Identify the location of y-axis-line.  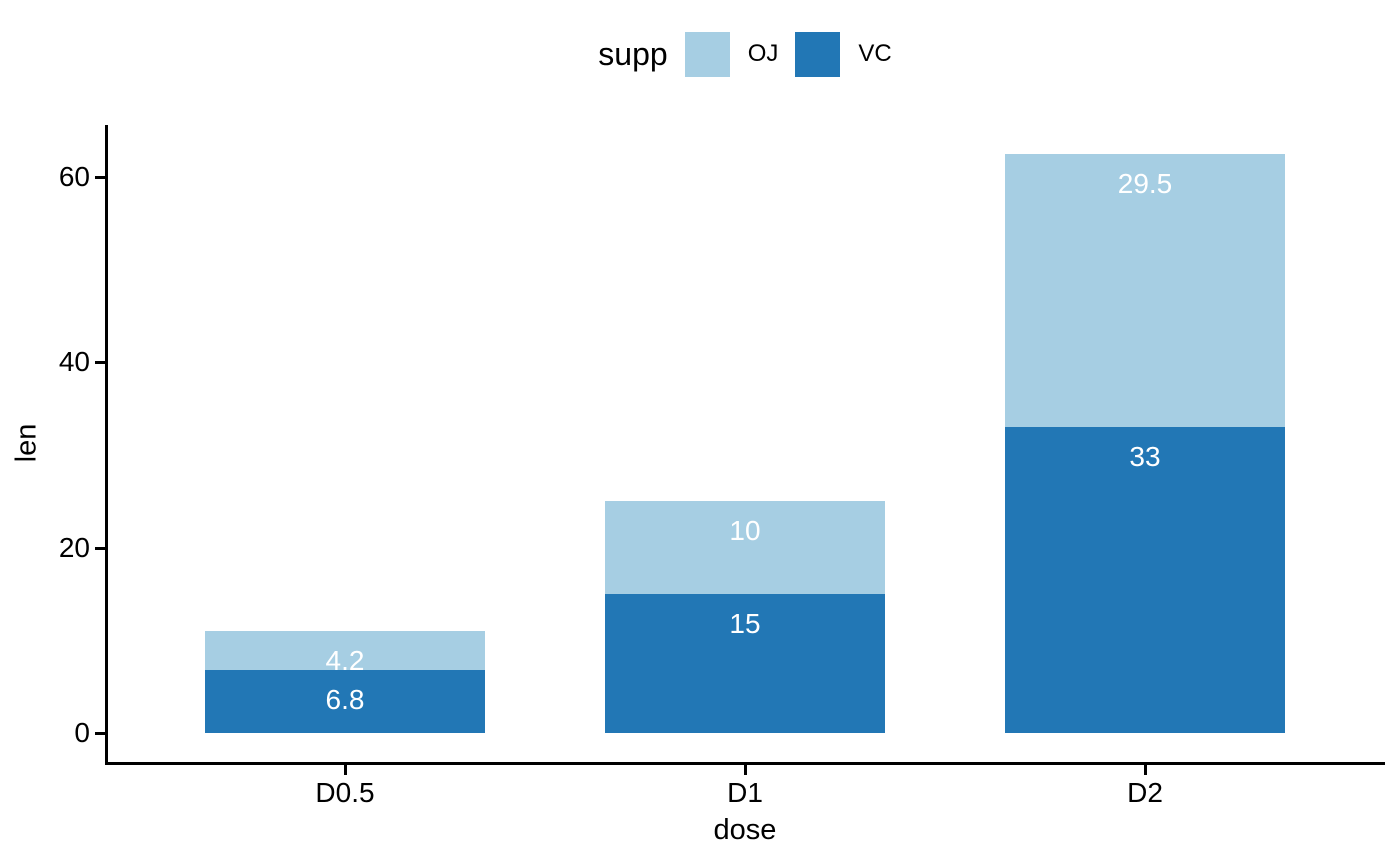
(106, 445).